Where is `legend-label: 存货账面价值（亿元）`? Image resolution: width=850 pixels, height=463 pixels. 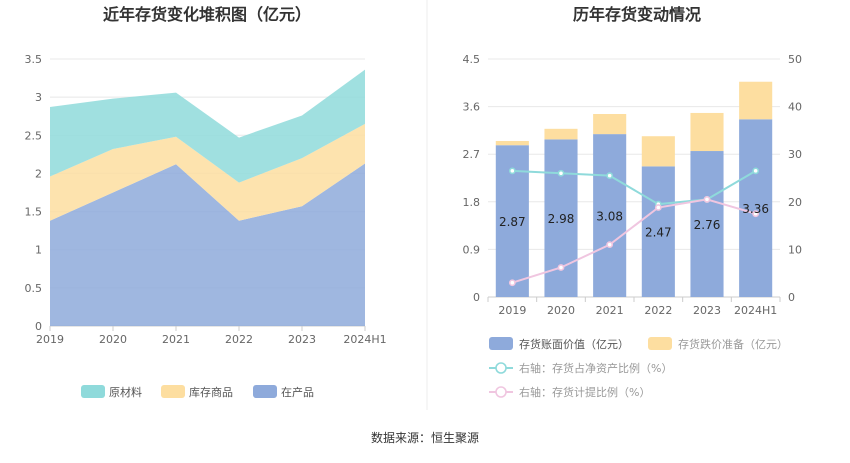 legend-label: 存货账面价值（亿元） is located at coordinates (574, 344).